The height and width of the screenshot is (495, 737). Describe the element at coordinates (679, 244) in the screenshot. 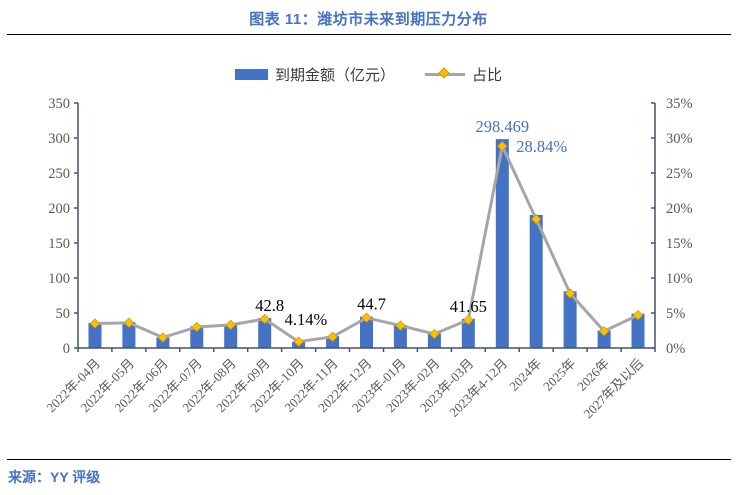

I see `right-axis-tick-label: 15%` at that location.